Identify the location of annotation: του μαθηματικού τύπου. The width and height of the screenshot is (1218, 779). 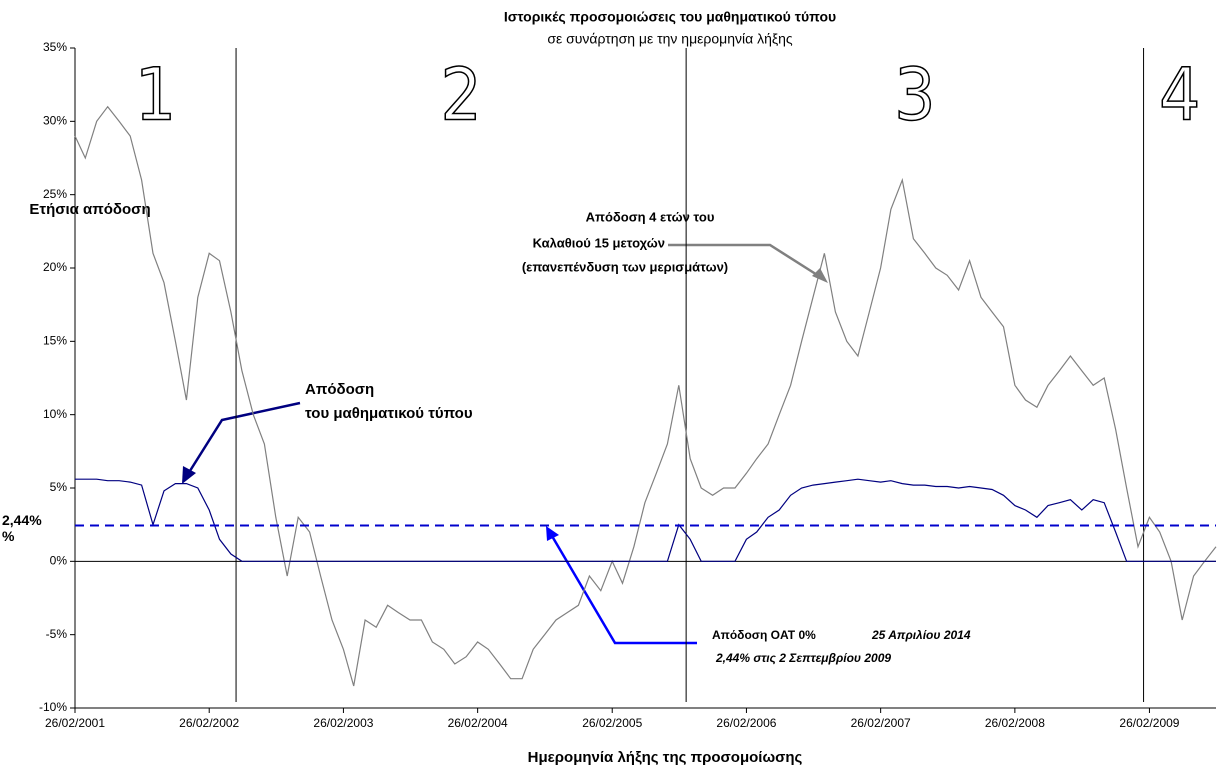
(389, 413).